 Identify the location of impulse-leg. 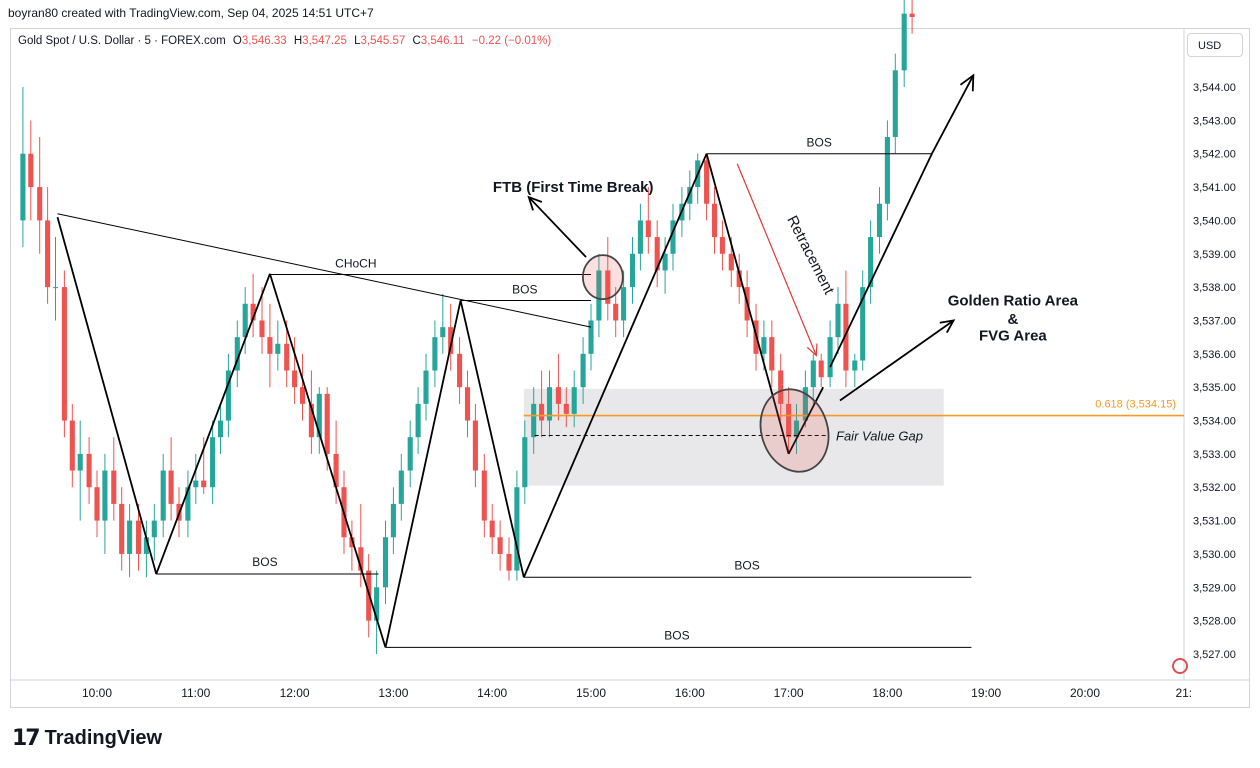
(881, 260).